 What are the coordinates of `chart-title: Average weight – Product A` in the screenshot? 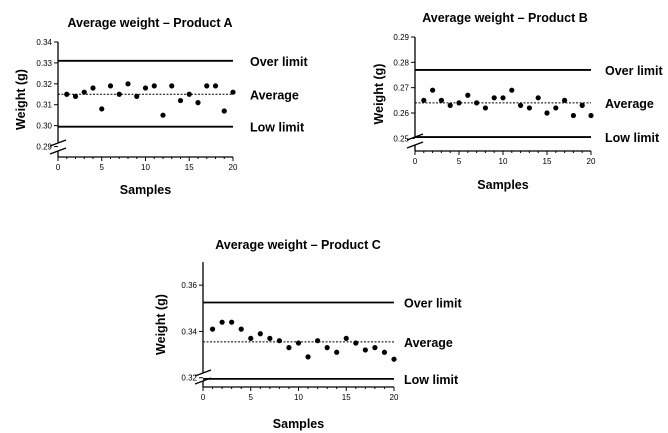 It's located at (149, 23).